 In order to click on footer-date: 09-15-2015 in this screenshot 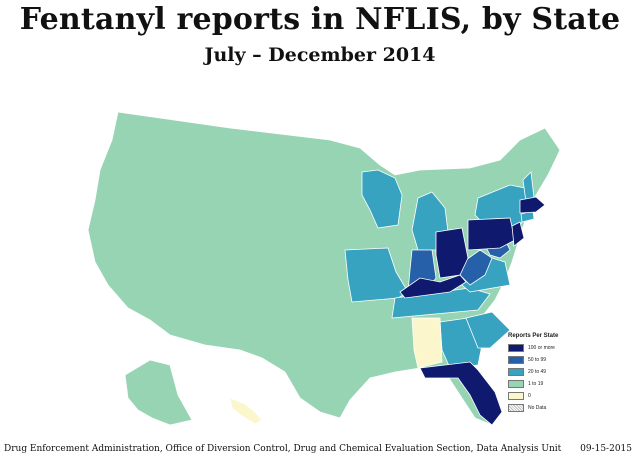, I will do `click(606, 449)`.